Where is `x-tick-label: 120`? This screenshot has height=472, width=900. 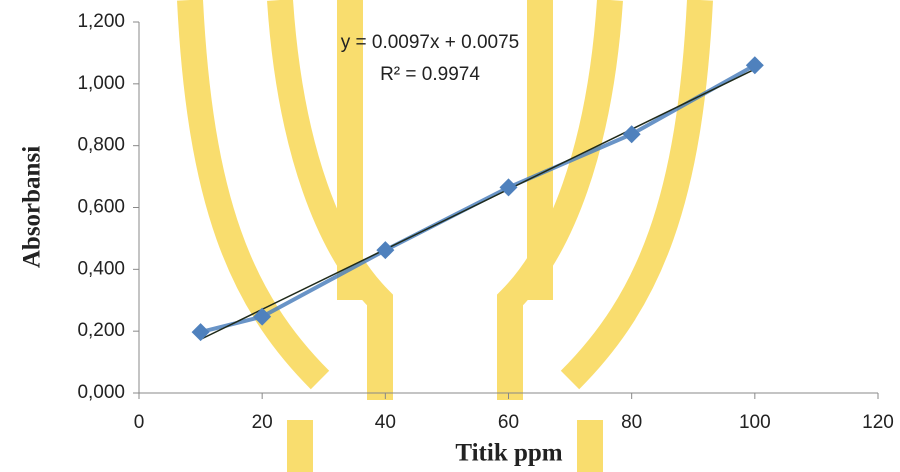
x-tick-label: 120 is located at coordinates (878, 422).